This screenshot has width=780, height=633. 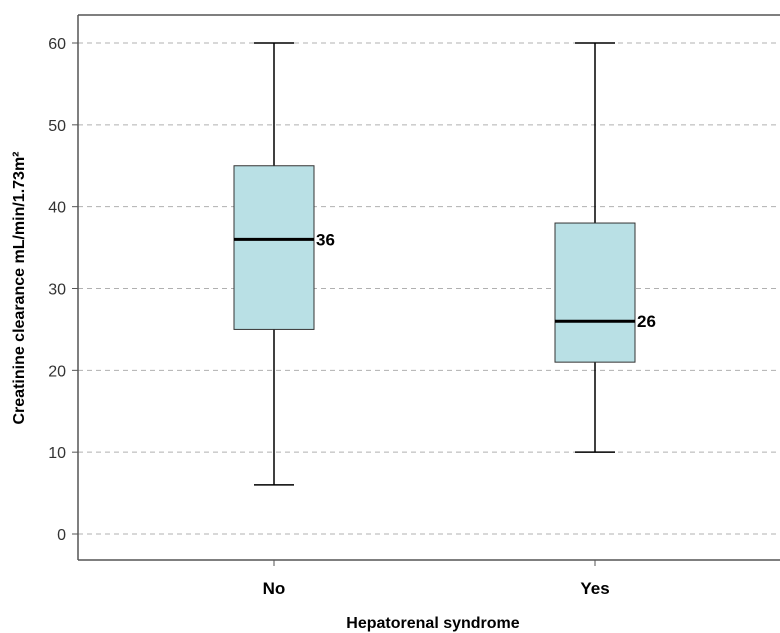 I want to click on x-axis-title: Hepatorenal syndrome, so click(x=432, y=623).